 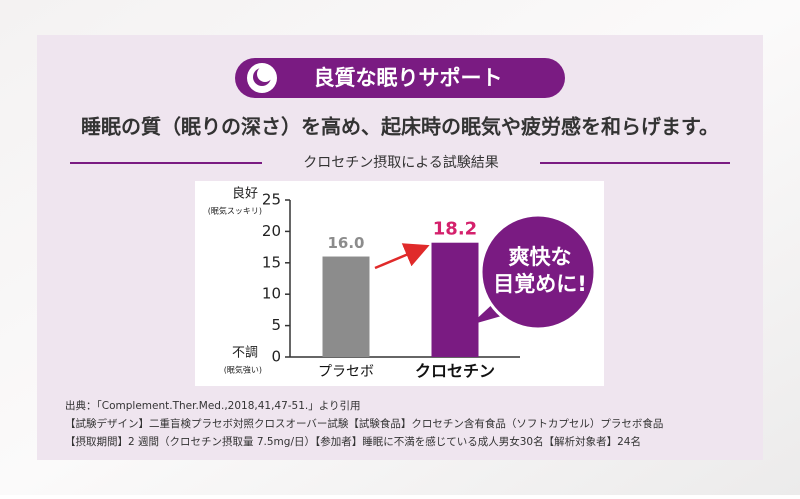 I want to click on callout-text: 爽快な, so click(x=540, y=257).